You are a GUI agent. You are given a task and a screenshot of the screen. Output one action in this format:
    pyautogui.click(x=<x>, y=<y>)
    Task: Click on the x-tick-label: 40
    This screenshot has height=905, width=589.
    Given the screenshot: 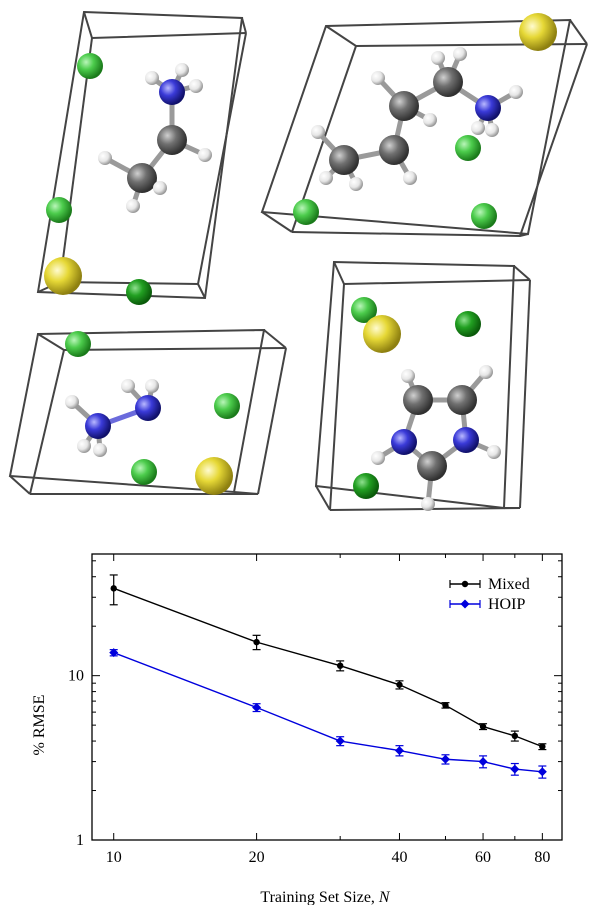 What is the action you would take?
    pyautogui.click(x=399, y=857)
    